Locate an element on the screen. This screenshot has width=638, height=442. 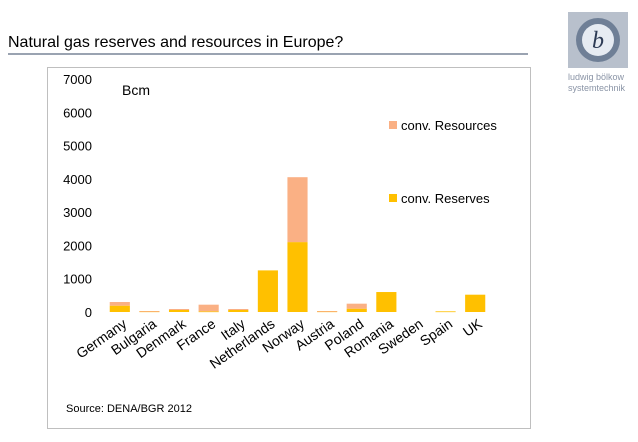
y-tick-label: 5000 is located at coordinates (77, 146).